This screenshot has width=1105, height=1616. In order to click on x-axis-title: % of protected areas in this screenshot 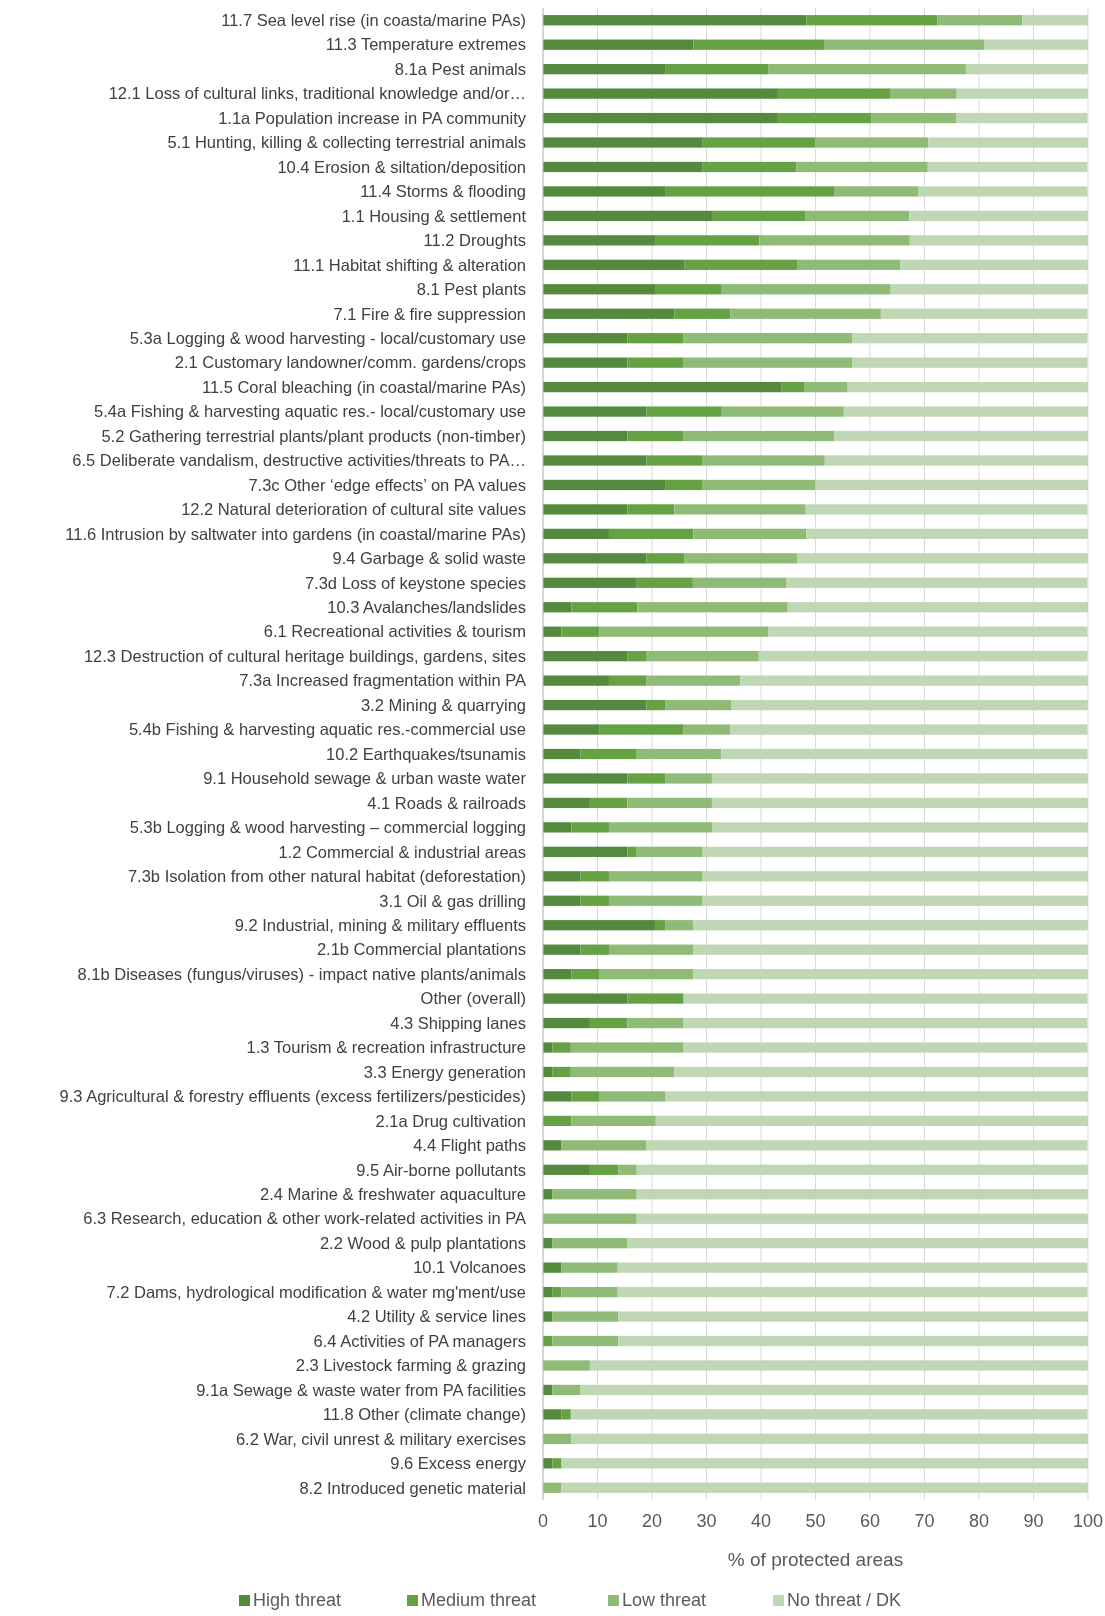, I will do `click(815, 1559)`.